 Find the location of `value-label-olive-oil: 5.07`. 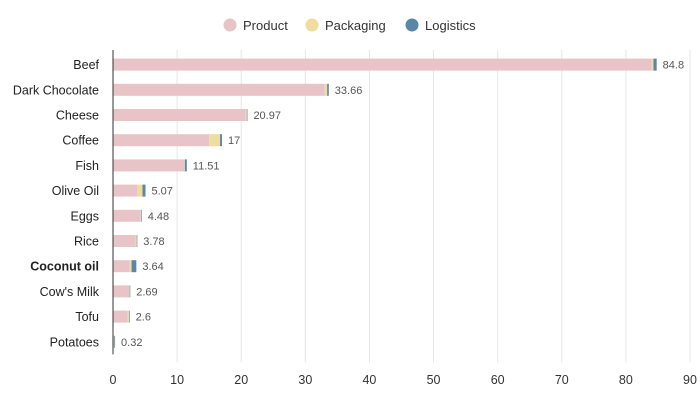

value-label-olive-oil: 5.07 is located at coordinates (162, 192).